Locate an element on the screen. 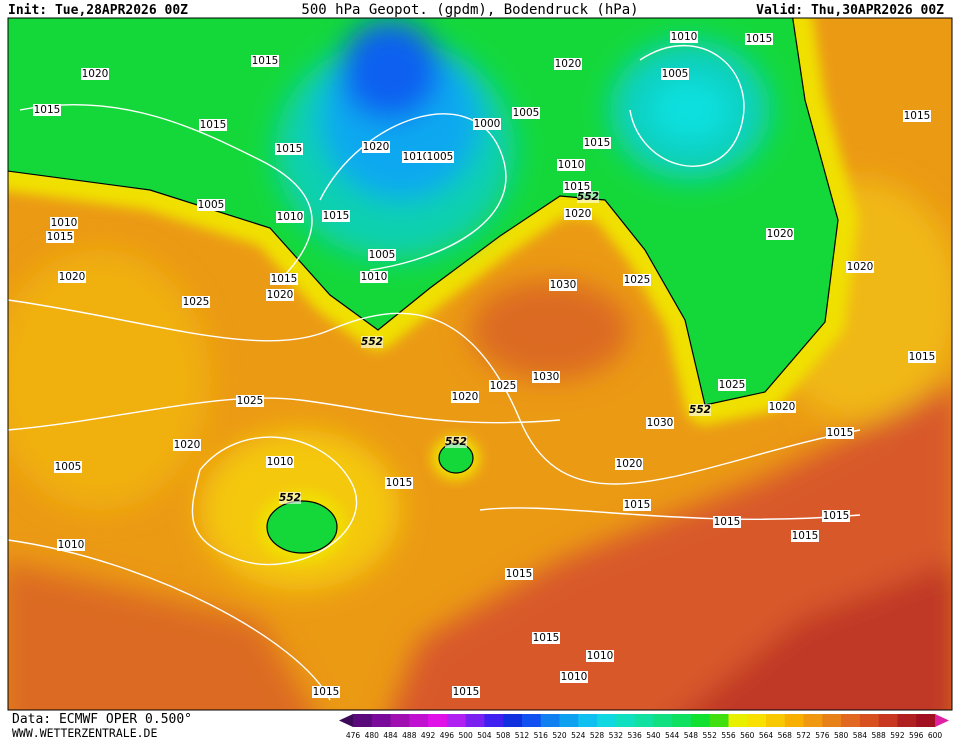 The height and width of the screenshot is (741, 959). data-source: Data: ECMWF OPER 0.500° is located at coordinates (102, 719).